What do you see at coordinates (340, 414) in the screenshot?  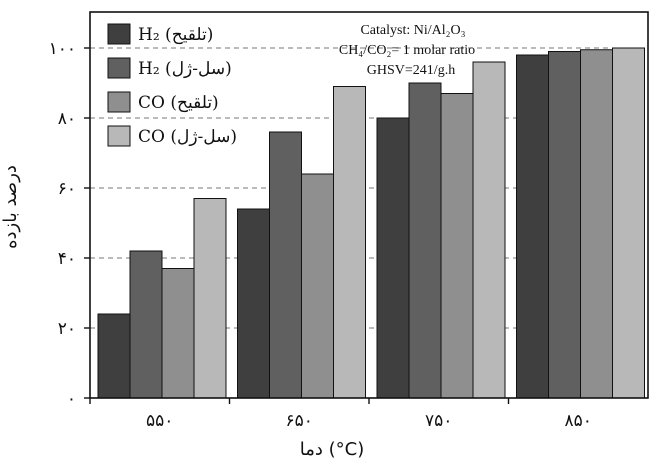 I see `x-axis-ticks: ۵۵۰ ۶۵۰ ۷۵۰ ۸۵۰` at bounding box center [340, 414].